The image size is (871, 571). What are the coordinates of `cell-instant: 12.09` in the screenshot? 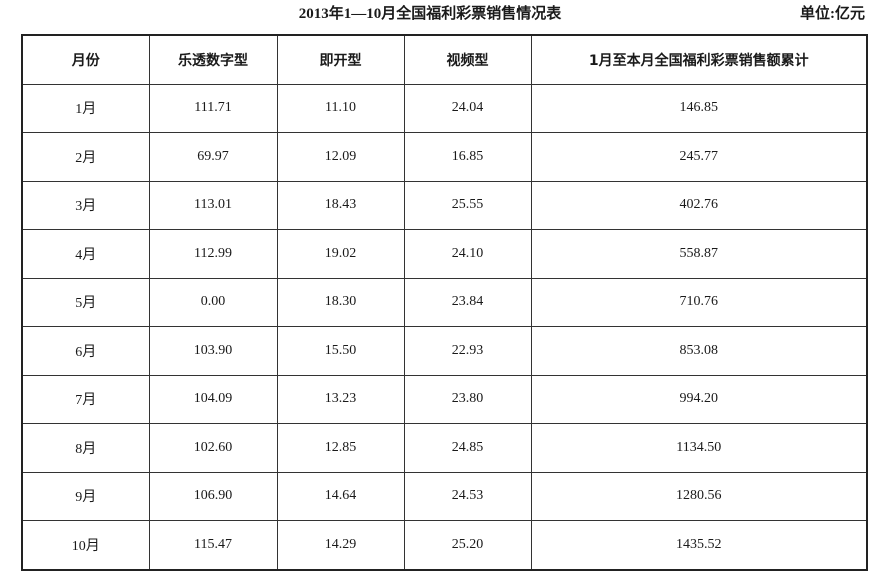 It's located at (340, 157).